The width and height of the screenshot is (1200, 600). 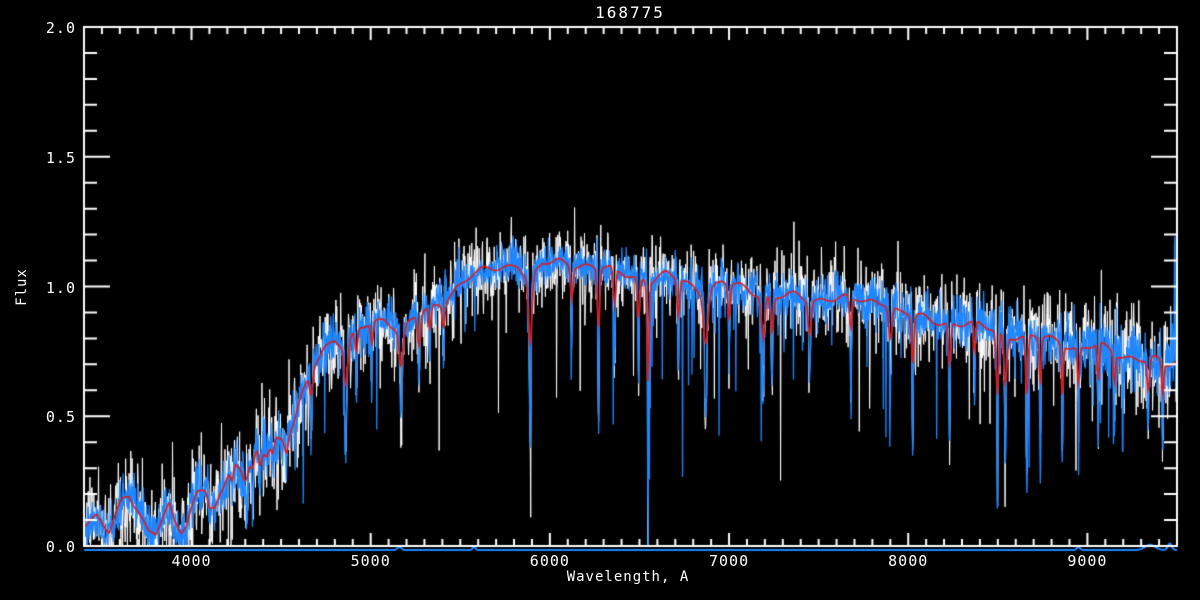 What do you see at coordinates (370, 561) in the screenshot?
I see `x-tick-label: 5000` at bounding box center [370, 561].